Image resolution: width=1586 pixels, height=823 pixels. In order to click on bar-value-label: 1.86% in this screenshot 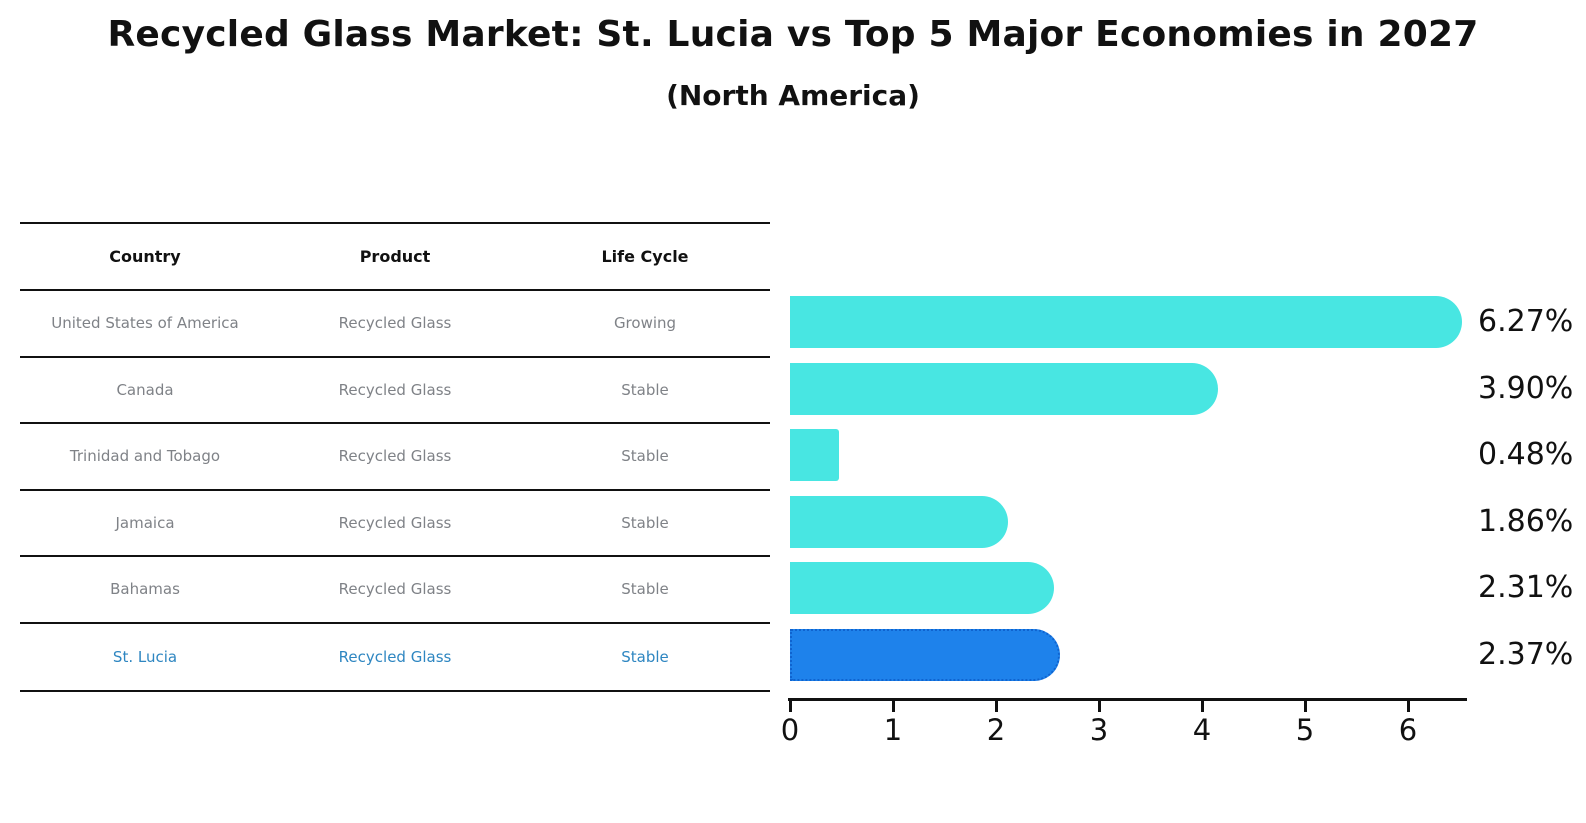, I will do `click(1526, 521)`.